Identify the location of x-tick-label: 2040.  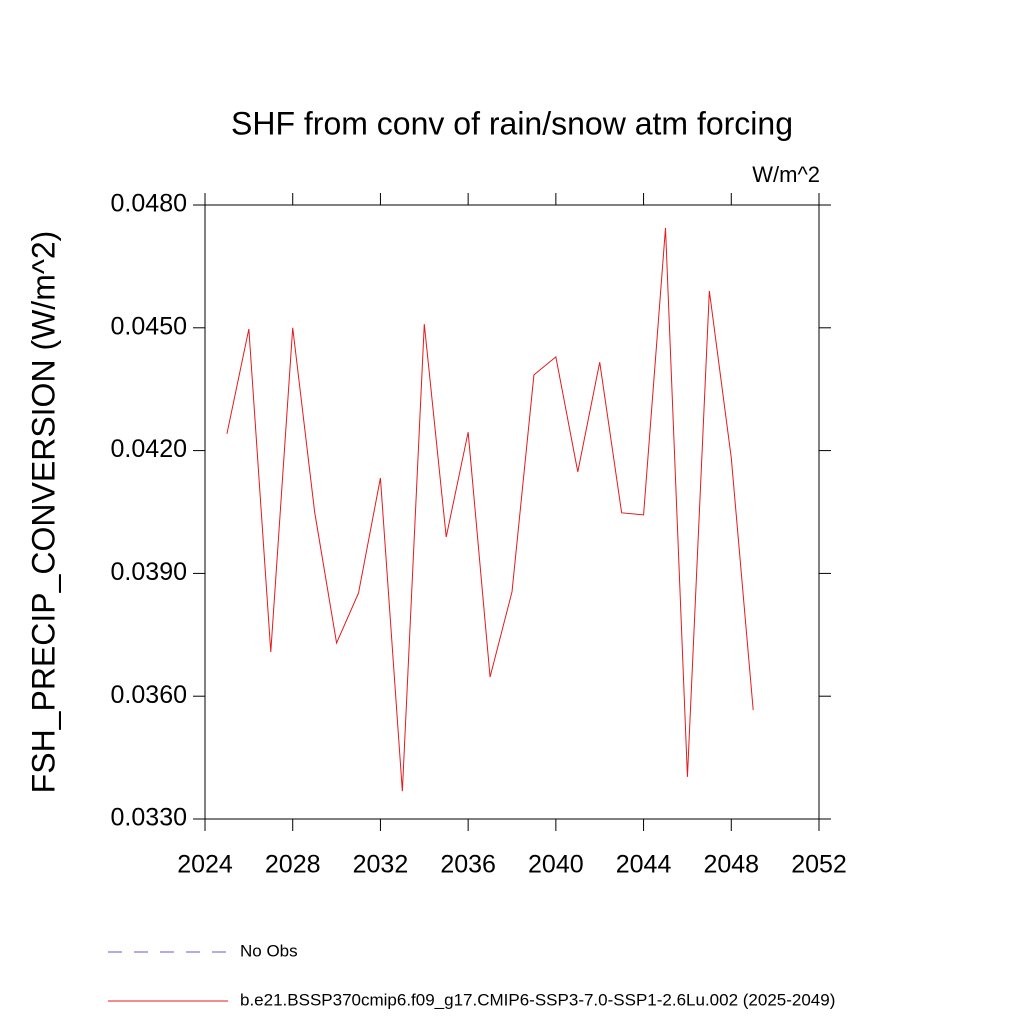
(556, 865).